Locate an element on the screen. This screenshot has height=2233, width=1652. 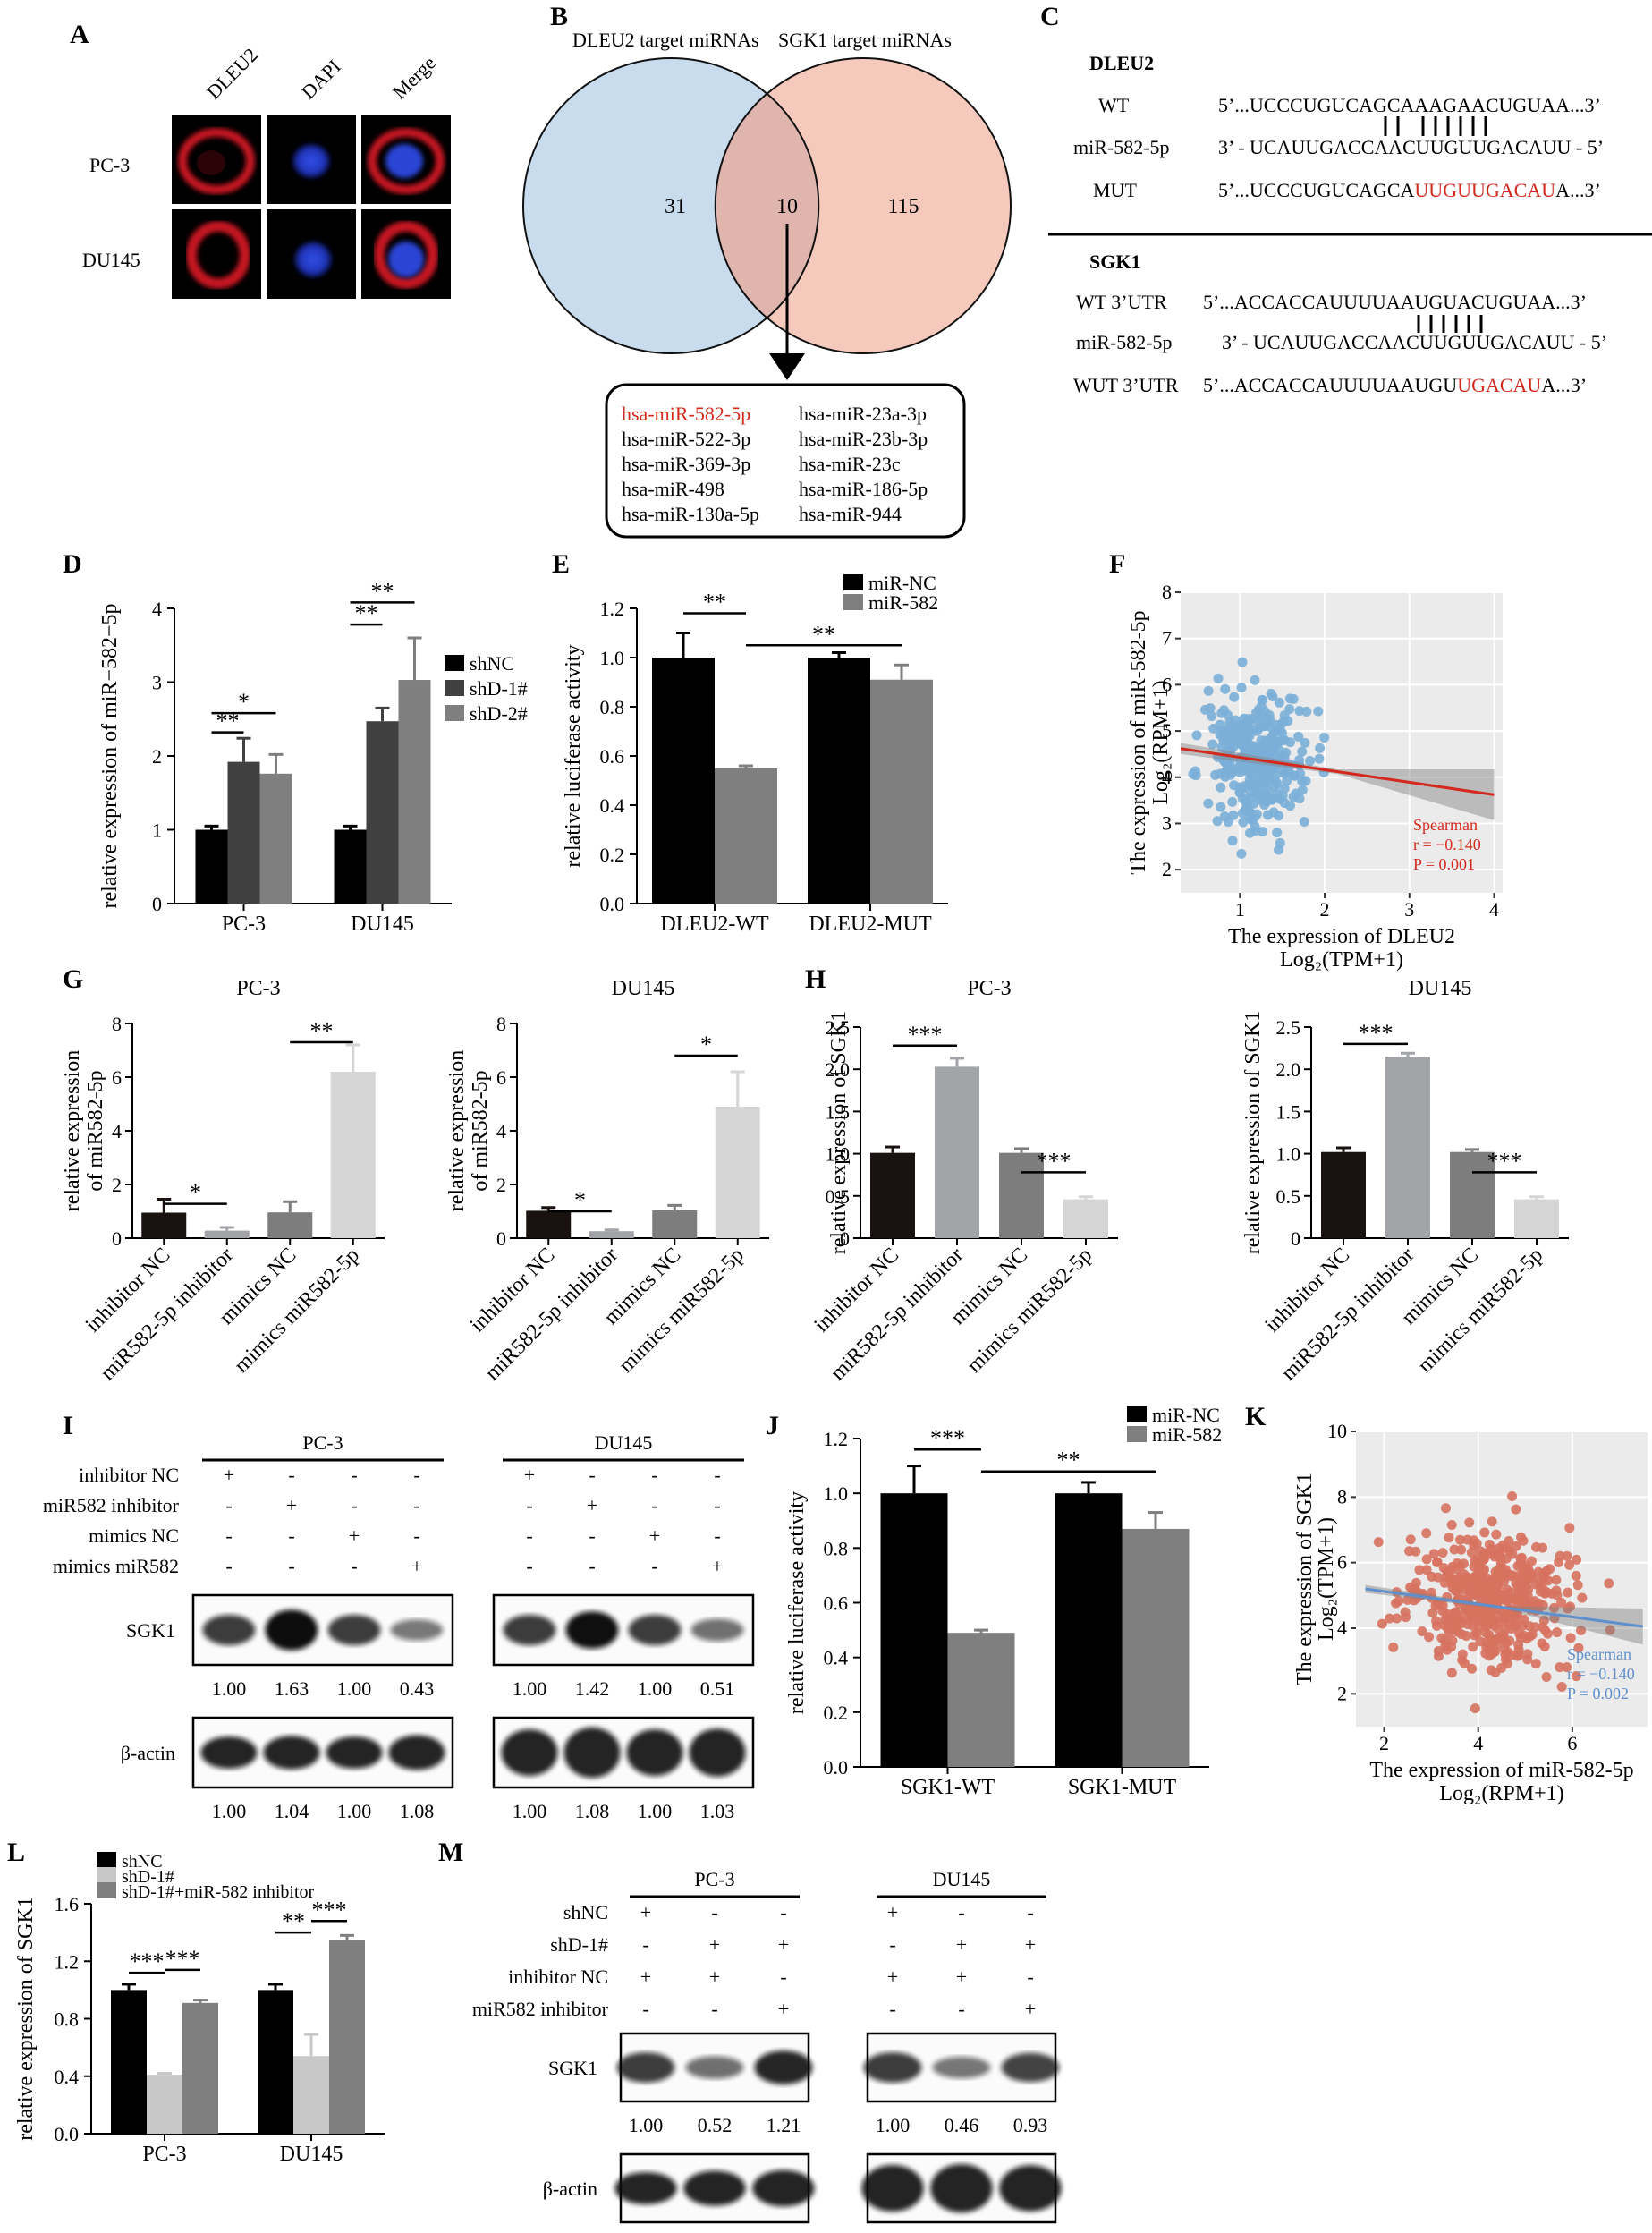
y-tick-label: 1.2 is located at coordinates (68, 1962).